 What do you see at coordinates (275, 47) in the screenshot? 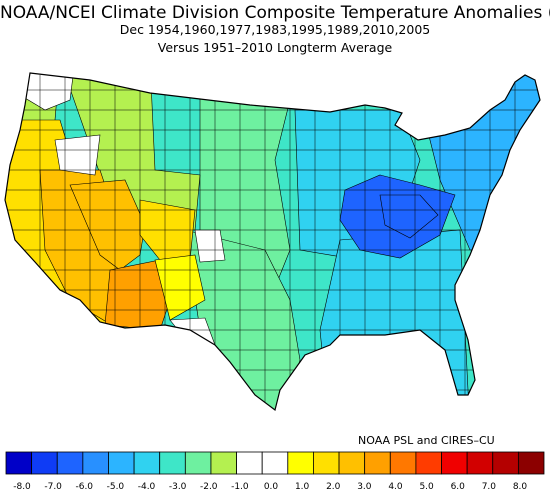
I see `map-subtitle-baseline: Versus 1951–2010 Longterm Average` at bounding box center [275, 47].